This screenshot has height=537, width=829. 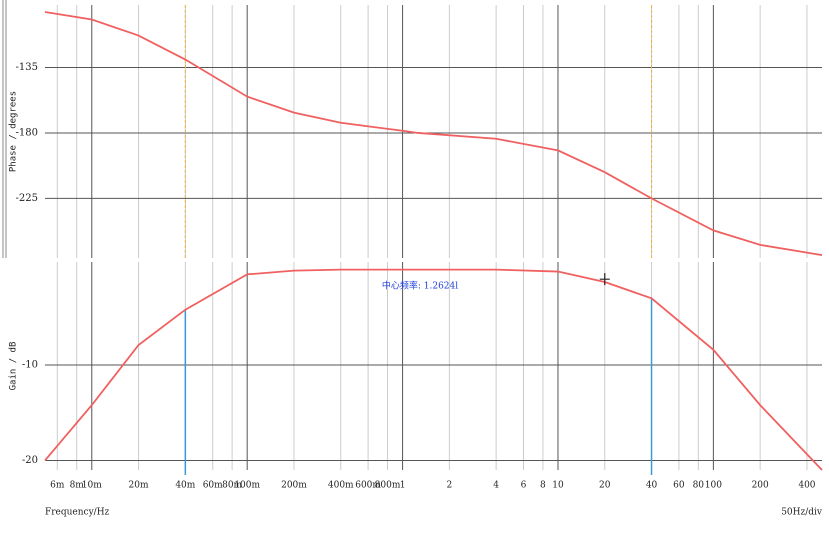 I want to click on x-tick-label: 80, so click(x=699, y=486).